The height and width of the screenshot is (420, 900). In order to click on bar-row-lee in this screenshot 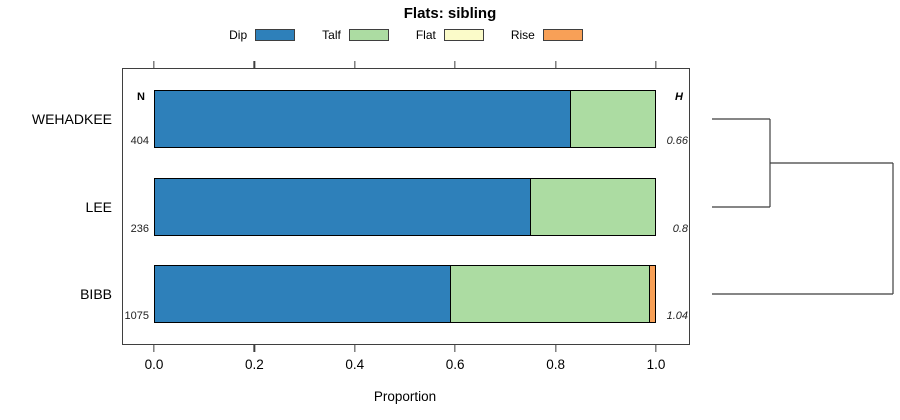, I will do `click(405, 207)`.